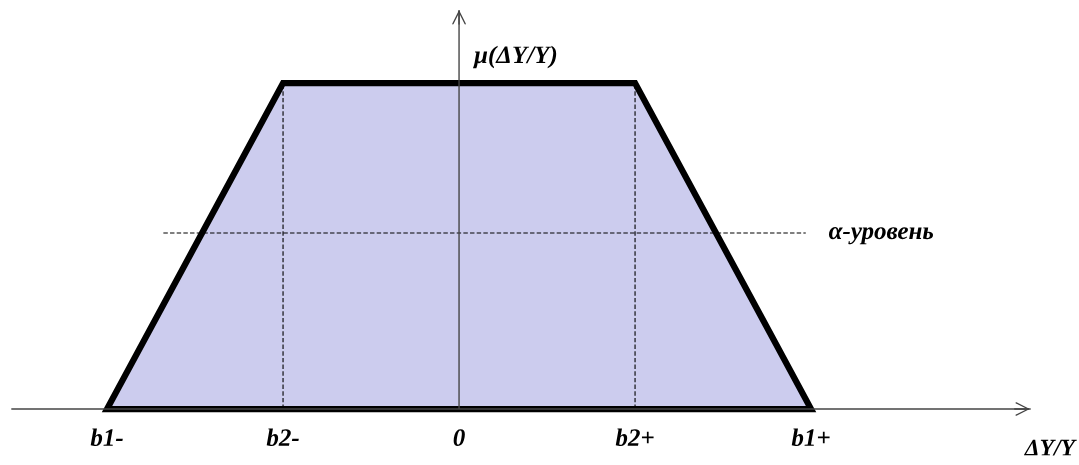  Describe the element at coordinates (1050, 447) in the screenshot. I see `x-axis-title: ΔY/Y` at that location.